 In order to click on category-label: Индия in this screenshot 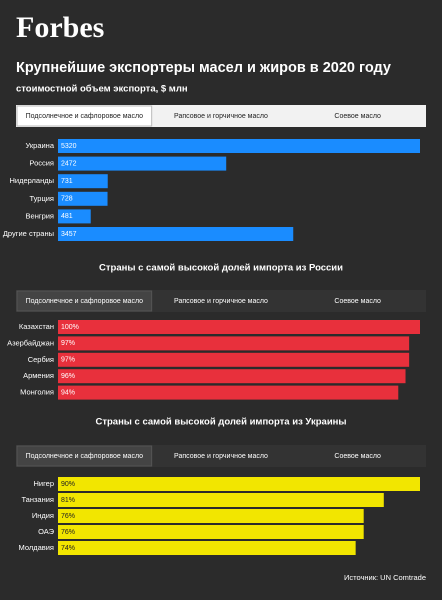, I will do `click(43, 515)`.